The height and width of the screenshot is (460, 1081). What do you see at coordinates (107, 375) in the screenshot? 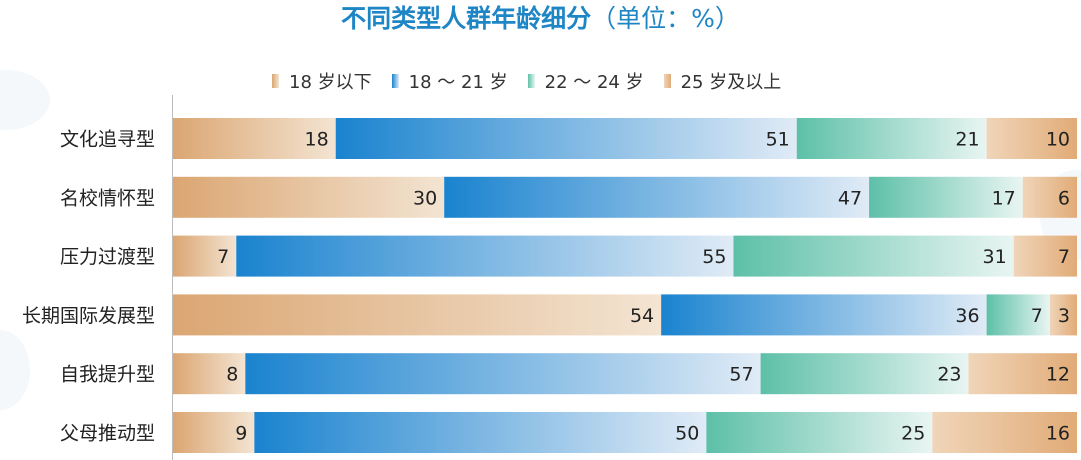
I see `category-label: 自我提升型` at bounding box center [107, 375].